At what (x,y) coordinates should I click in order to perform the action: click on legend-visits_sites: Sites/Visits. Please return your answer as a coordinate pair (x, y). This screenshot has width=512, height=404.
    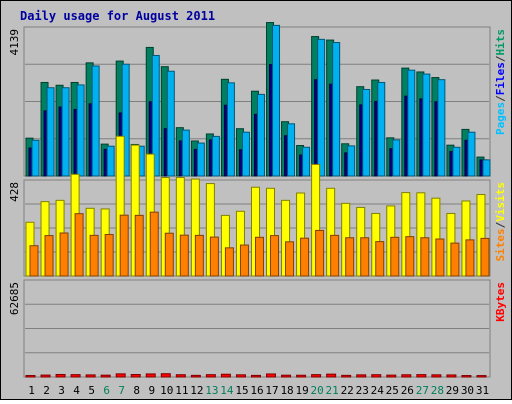
    Looking at the image, I should click on (500, 222).